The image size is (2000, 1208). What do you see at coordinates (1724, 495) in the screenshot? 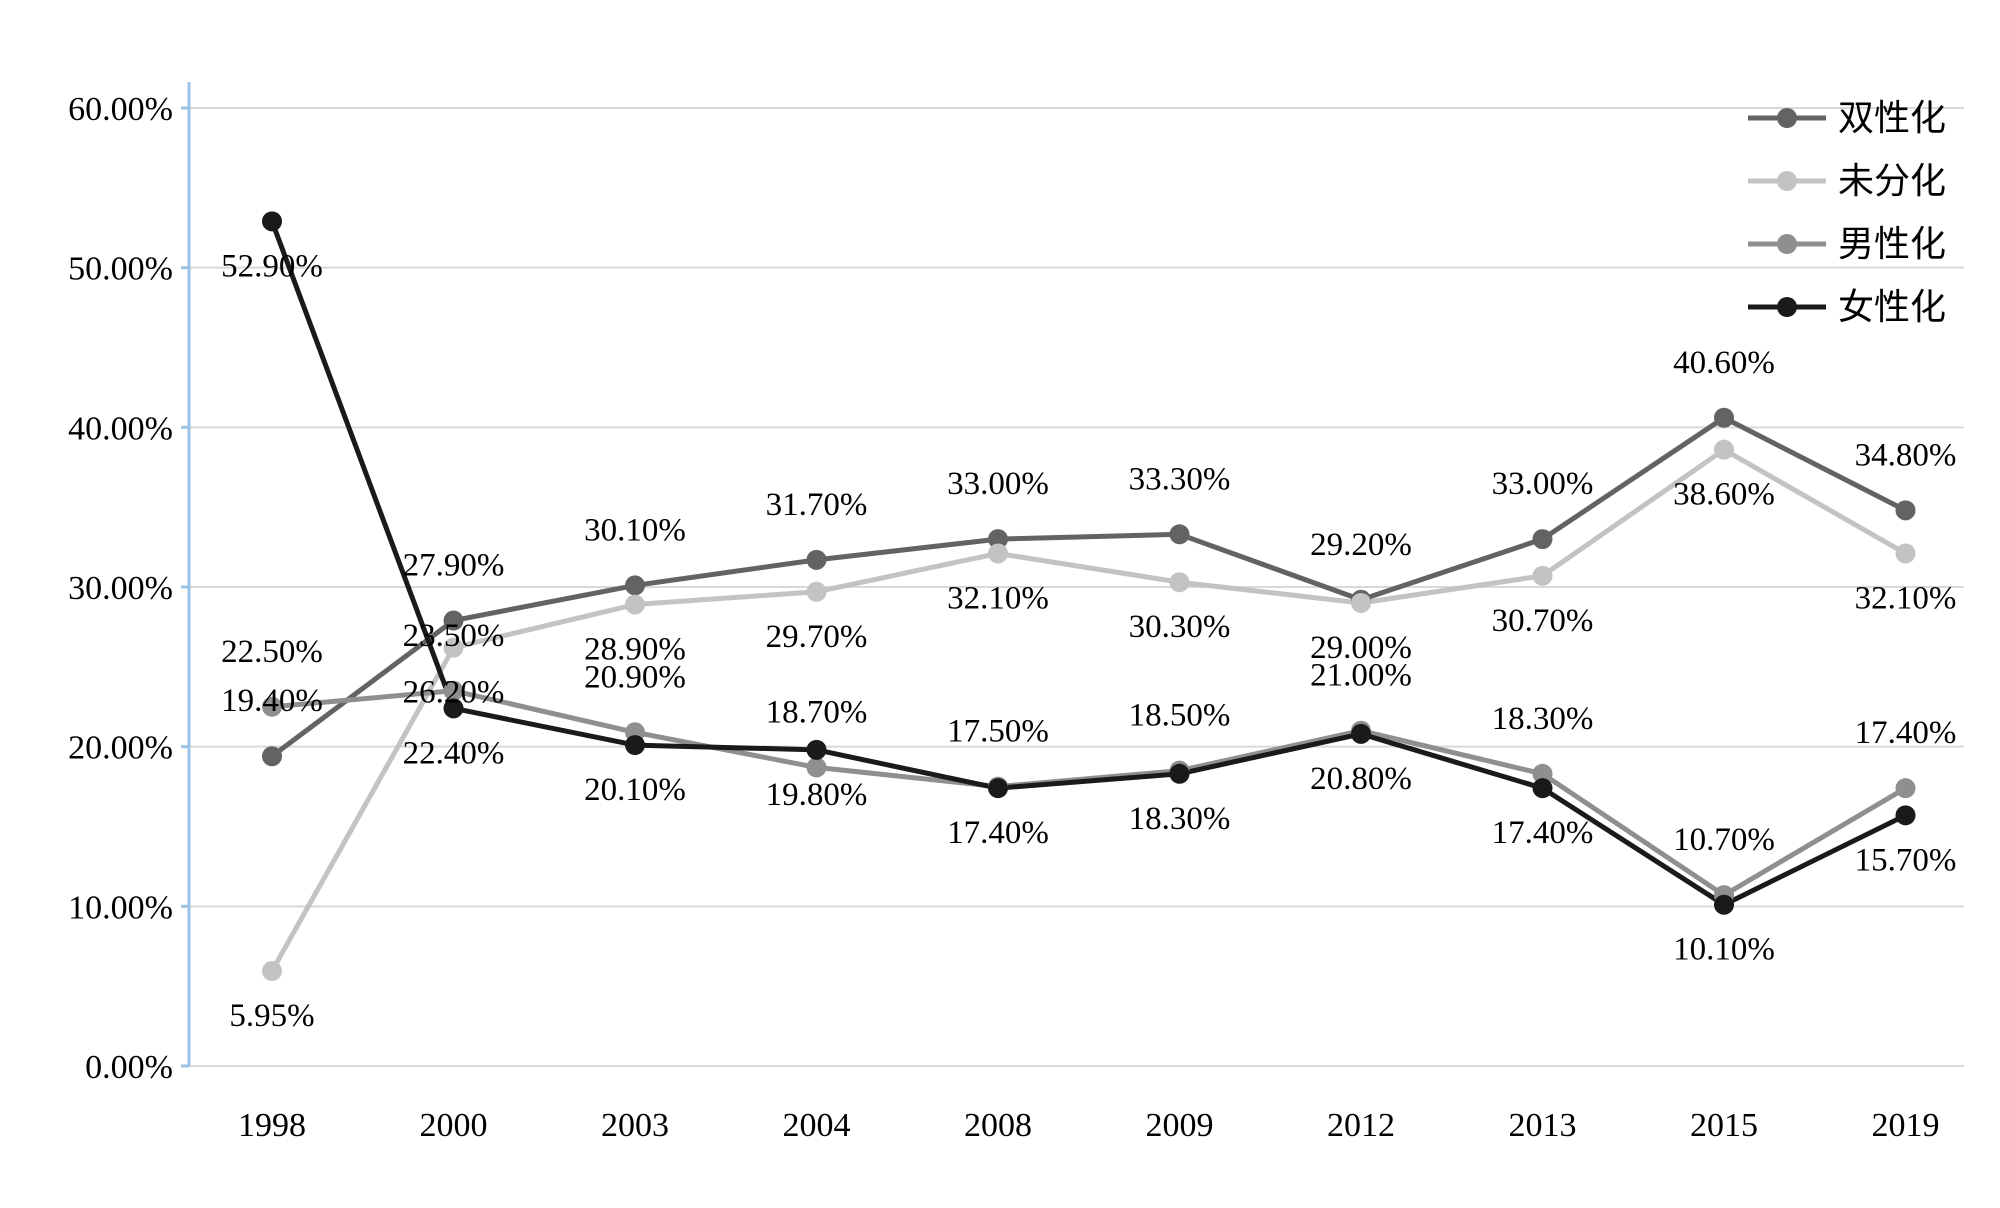
I see `data-label-未分化: 38.60%` at bounding box center [1724, 495].